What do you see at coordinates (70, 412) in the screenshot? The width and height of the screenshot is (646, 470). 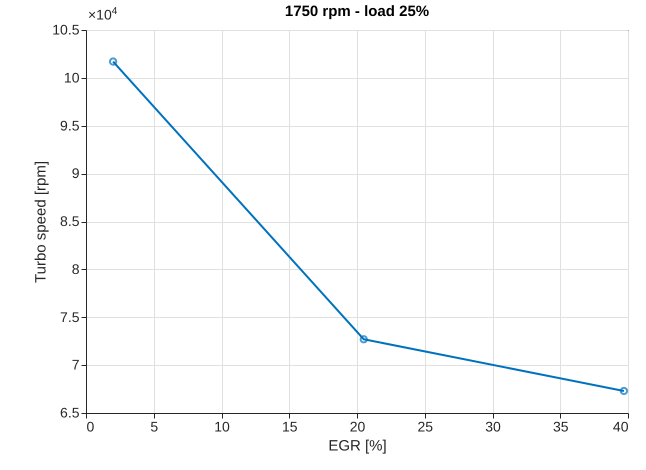 I see `y-tick-label: 6.5` at bounding box center [70, 412].